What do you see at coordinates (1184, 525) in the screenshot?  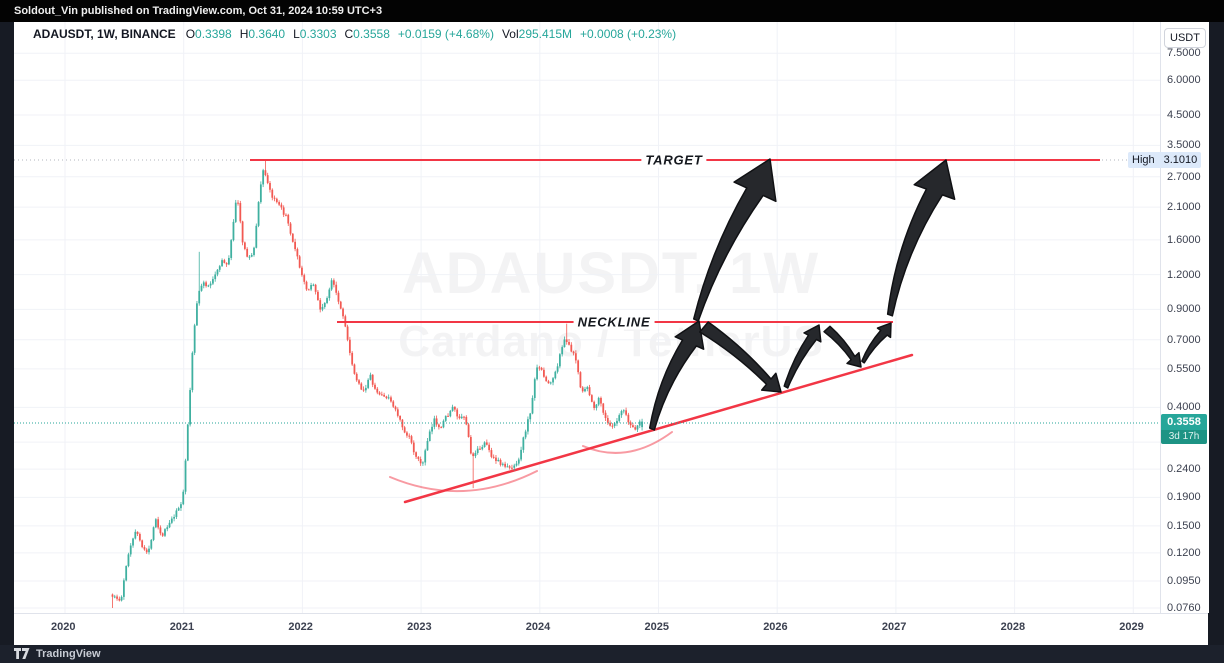 I see `price-tick-label: 0.1500` at bounding box center [1184, 525].